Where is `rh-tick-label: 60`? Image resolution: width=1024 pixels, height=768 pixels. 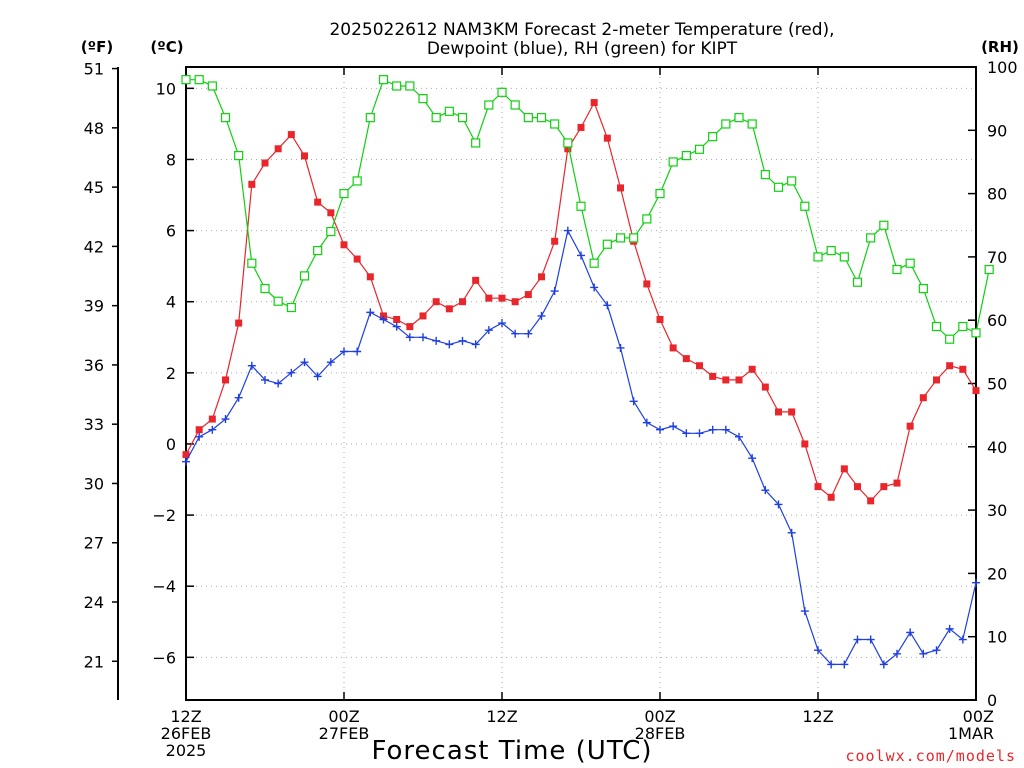
rh-tick-label: 60 is located at coordinates (997, 320).